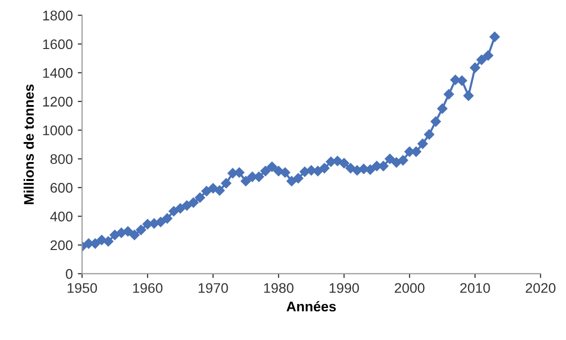 The image size is (566, 340). I want to click on x-tick-label: 1960, so click(147, 288).